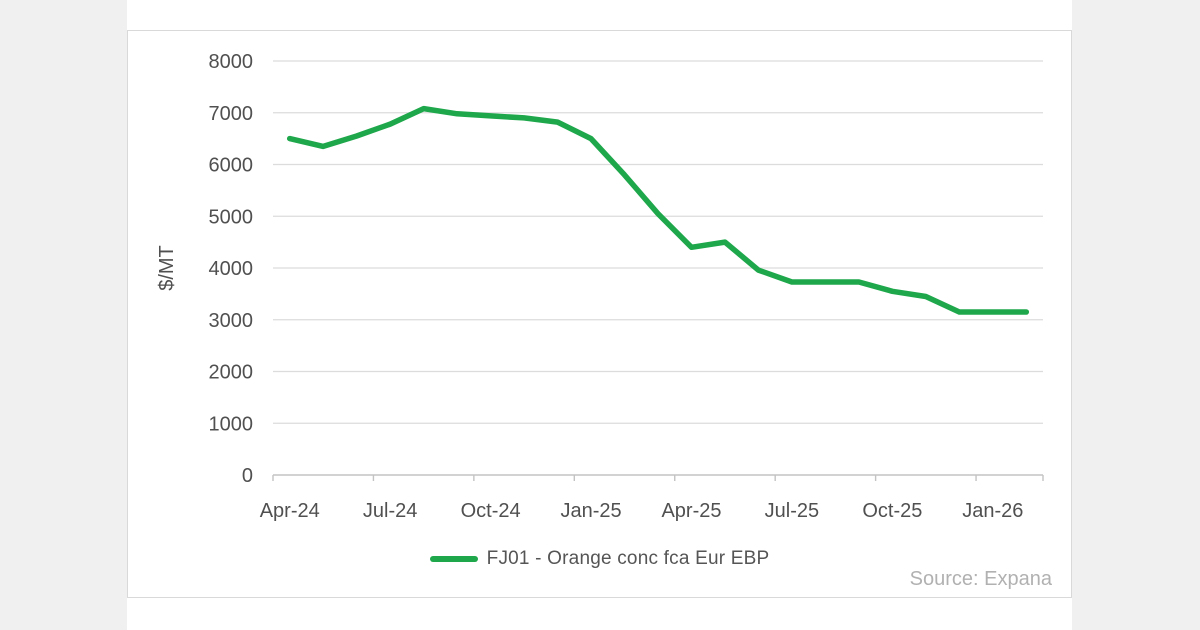  Describe the element at coordinates (590, 511) in the screenshot. I see `x-axis-tick-label: Jan-25` at that location.